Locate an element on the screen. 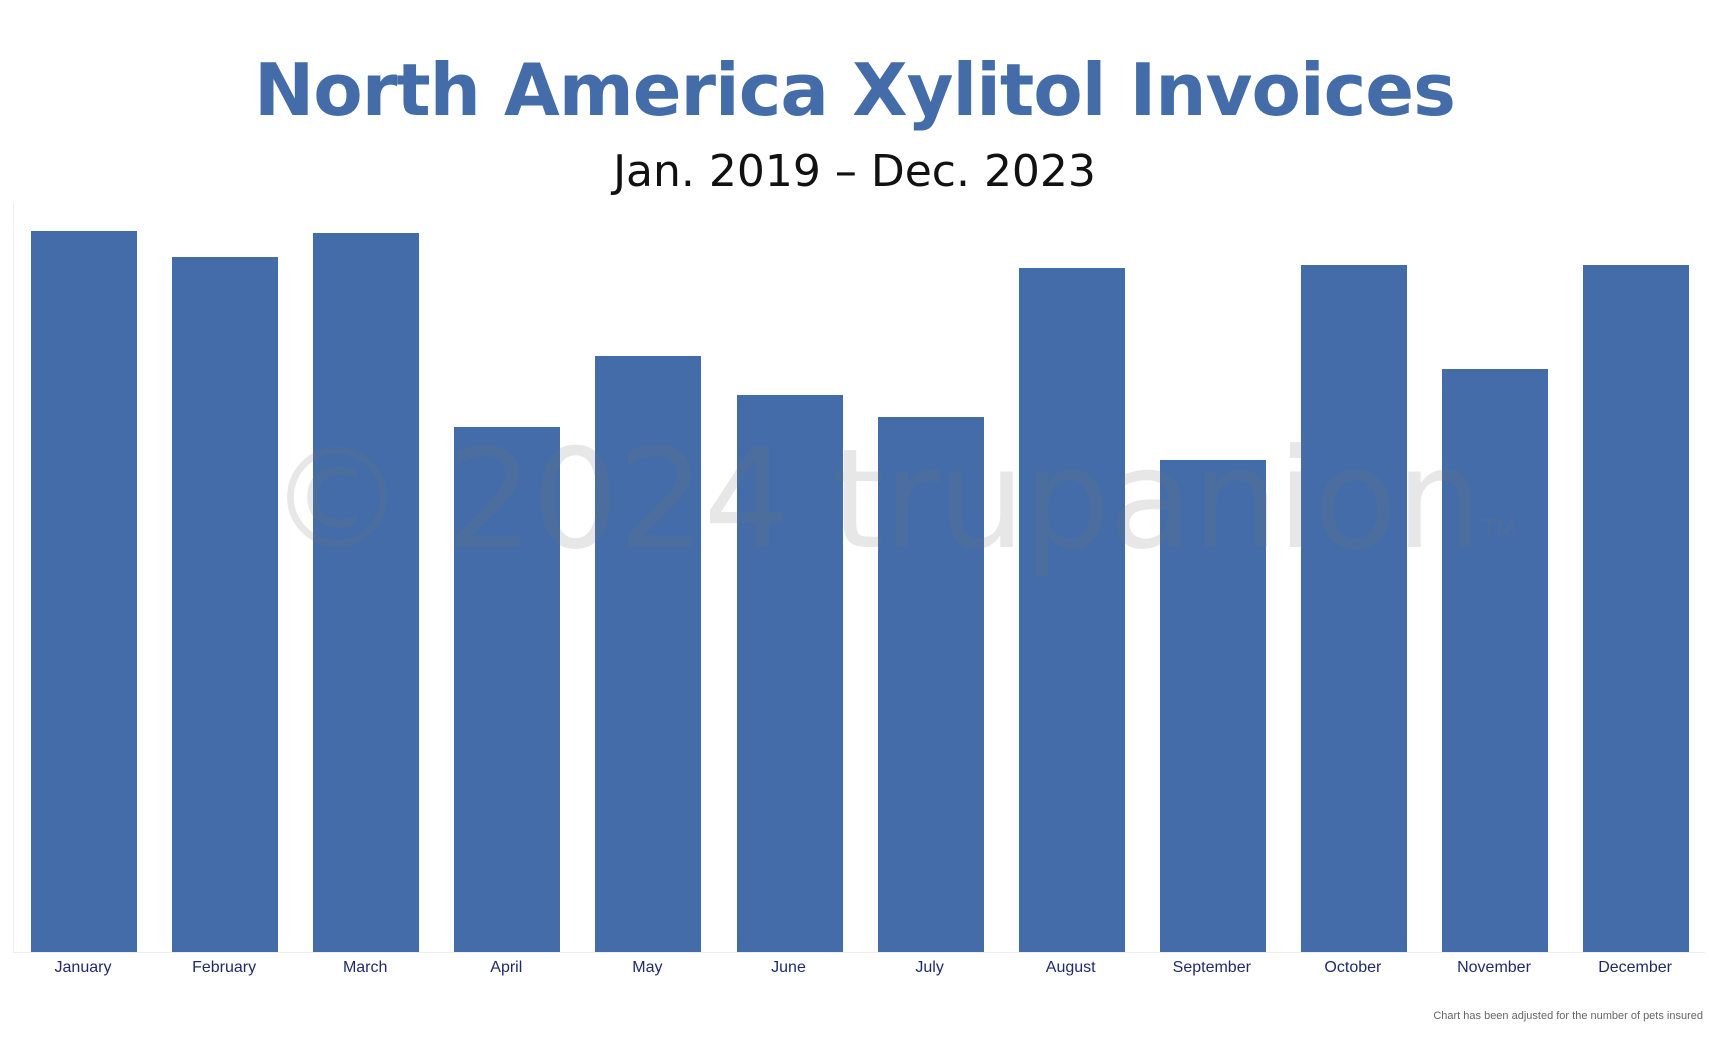  bar-december is located at coordinates (1636, 608).